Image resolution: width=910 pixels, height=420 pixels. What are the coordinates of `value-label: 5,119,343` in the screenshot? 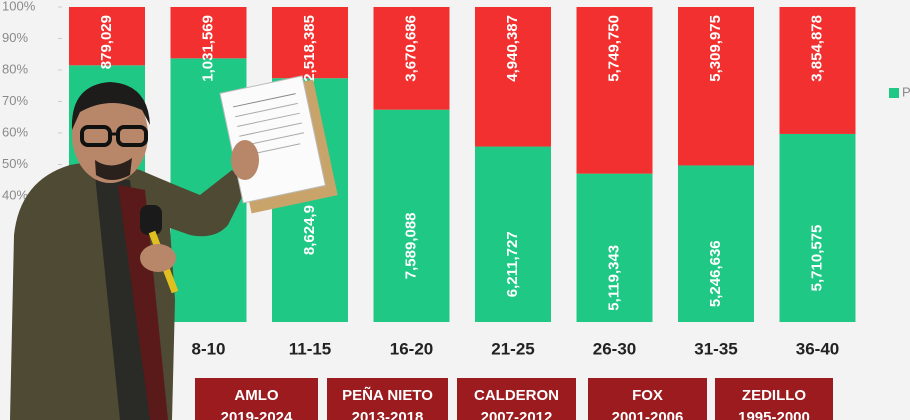 It's located at (613, 278).